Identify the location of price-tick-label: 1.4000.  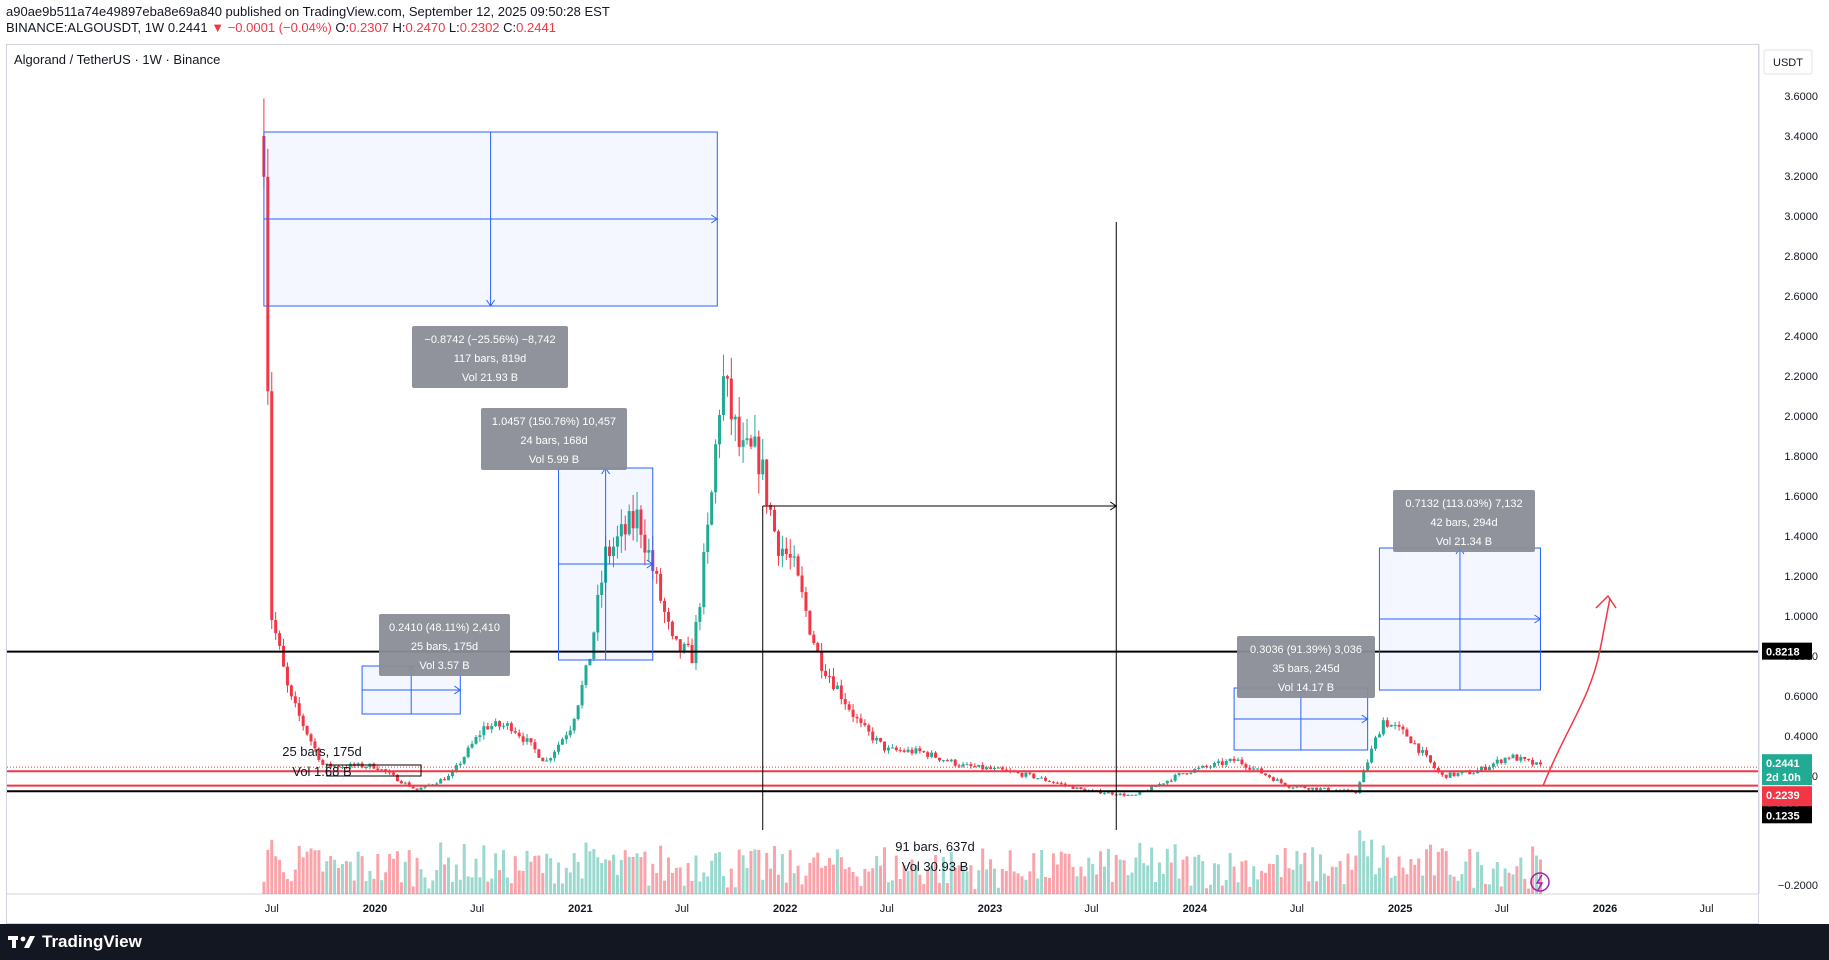
(1801, 537).